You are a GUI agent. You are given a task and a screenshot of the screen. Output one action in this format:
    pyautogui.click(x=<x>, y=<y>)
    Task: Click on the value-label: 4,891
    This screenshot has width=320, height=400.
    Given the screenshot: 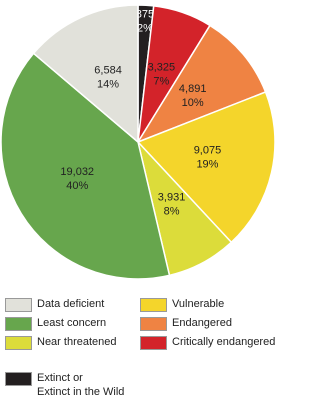 What is the action you would take?
    pyautogui.click(x=193, y=89)
    